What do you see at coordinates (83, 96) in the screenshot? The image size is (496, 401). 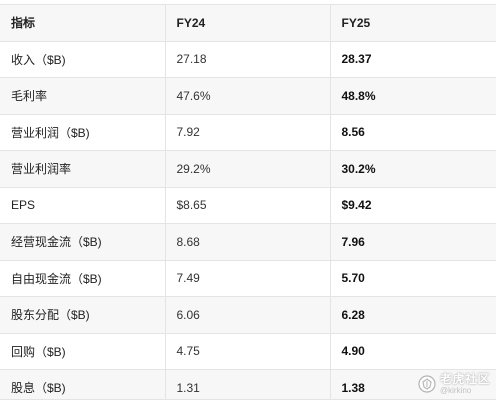 I see `metric-label: 毛利率` at bounding box center [83, 96].